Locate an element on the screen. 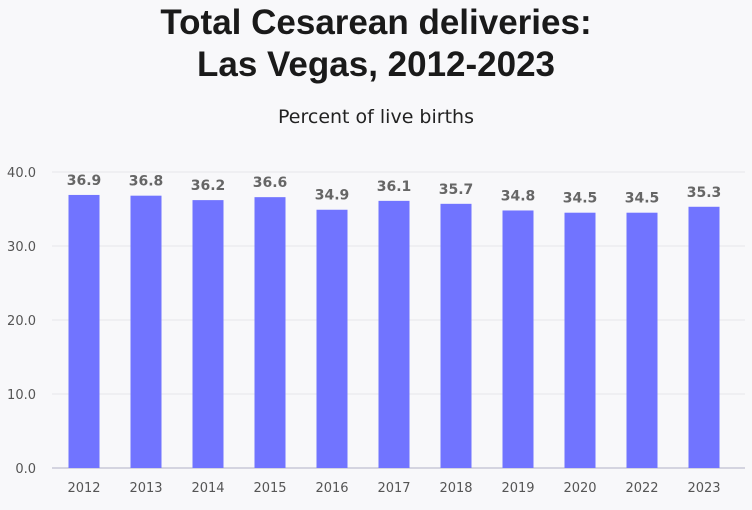 The image size is (752, 510). x-tick-label: 2014 is located at coordinates (207, 488).